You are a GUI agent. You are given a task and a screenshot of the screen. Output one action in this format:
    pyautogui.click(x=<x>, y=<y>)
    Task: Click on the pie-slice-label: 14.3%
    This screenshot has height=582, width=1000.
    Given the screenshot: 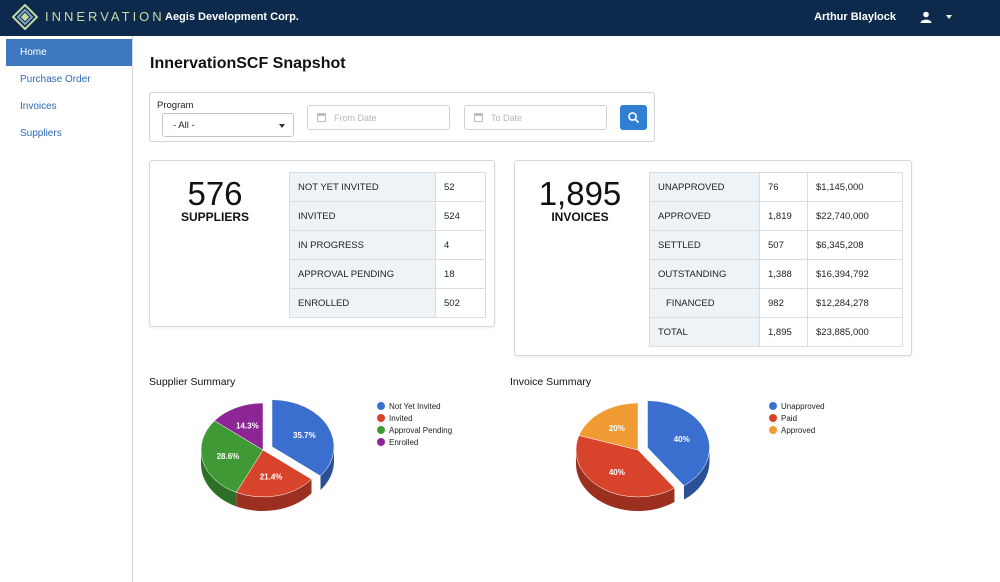 What is the action you would take?
    pyautogui.click(x=247, y=425)
    